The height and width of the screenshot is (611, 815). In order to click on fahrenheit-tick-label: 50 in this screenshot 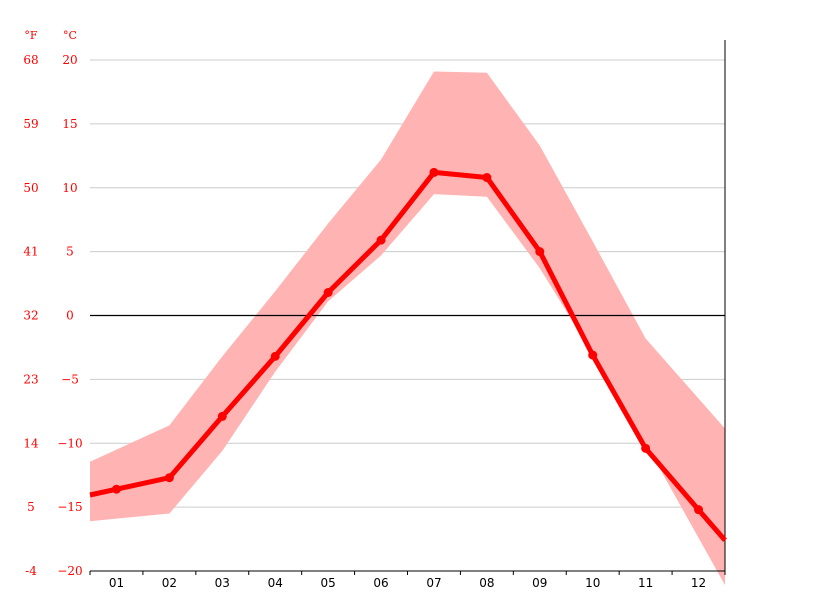, I will do `click(30, 188)`.